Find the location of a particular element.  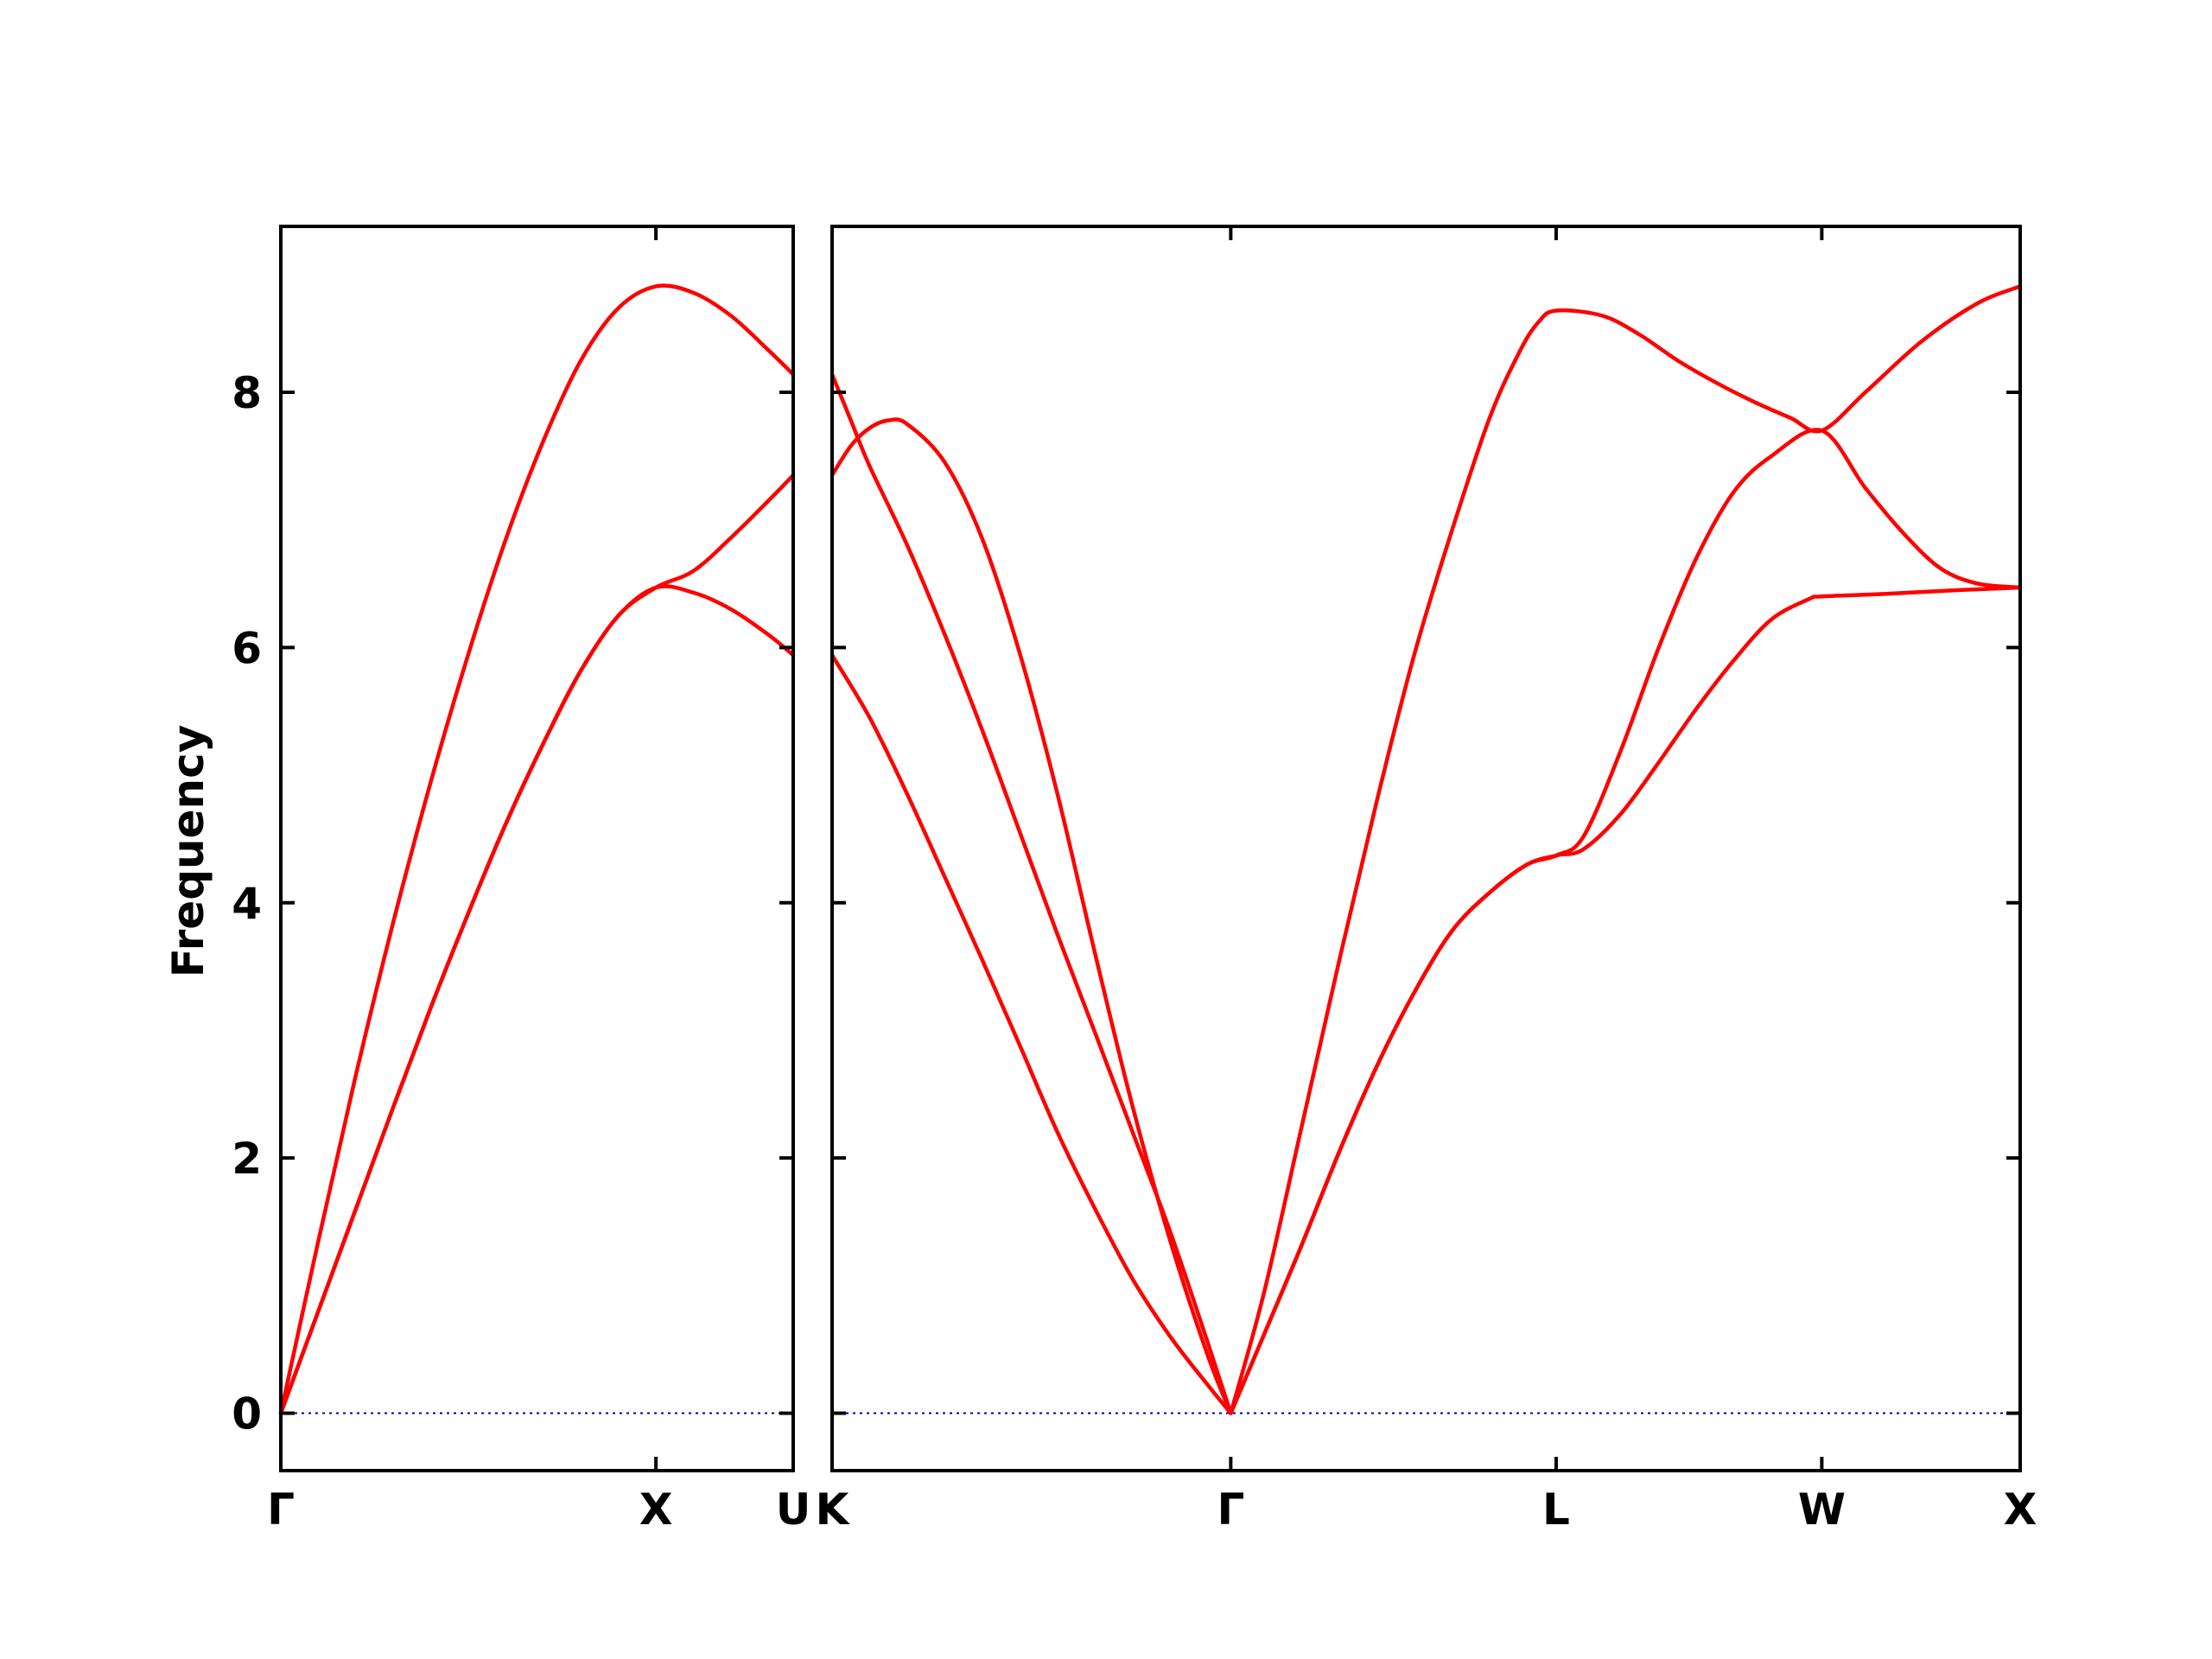

x-tick-label: W is located at coordinates (1822, 1509).